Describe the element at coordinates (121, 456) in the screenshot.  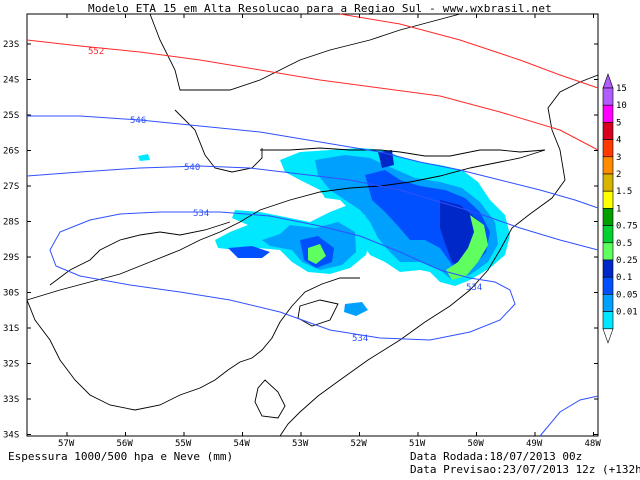
I see `footer-variable-label: Espessura 1000/500 hpa e Neve (mm)` at that location.